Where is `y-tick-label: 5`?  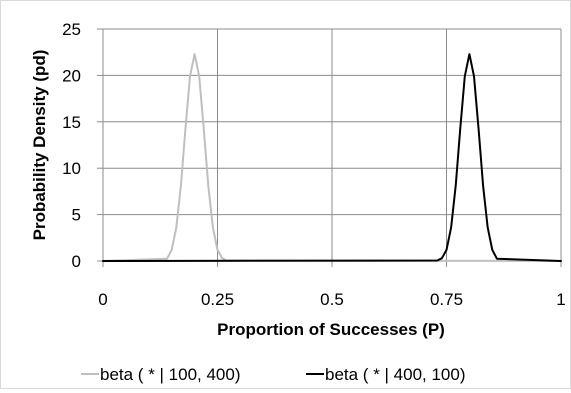 y-tick-label: 5 is located at coordinates (76, 215).